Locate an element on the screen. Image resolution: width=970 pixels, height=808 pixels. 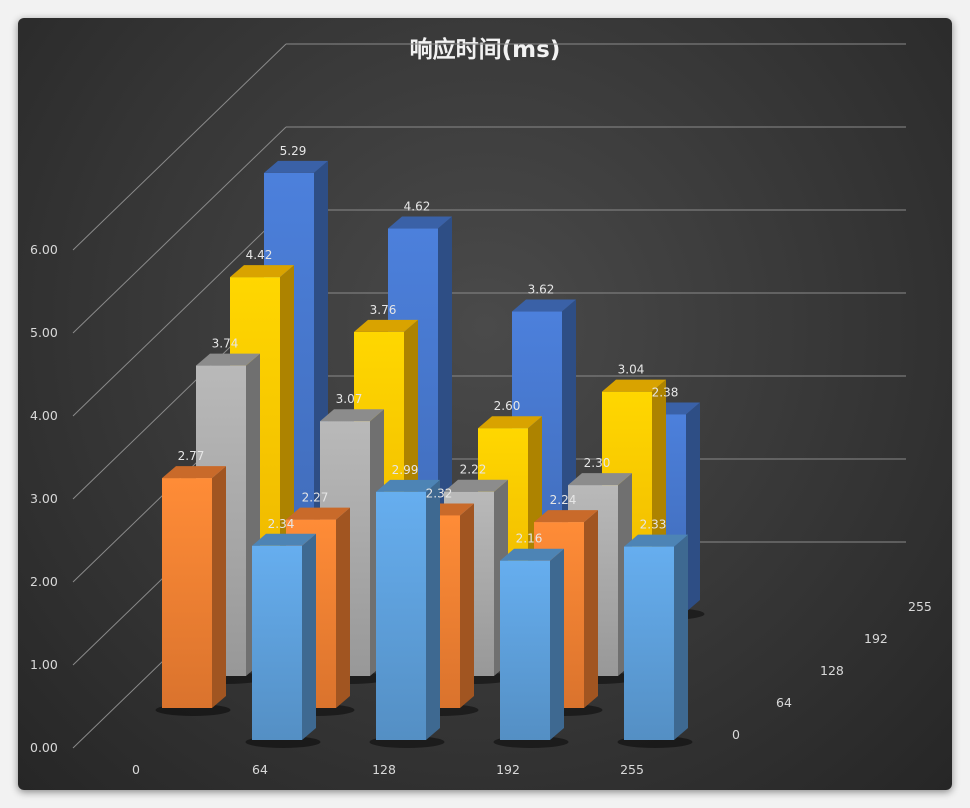
x-axis-ticks: 0 64 128 192 255 is located at coordinates (388, 769).